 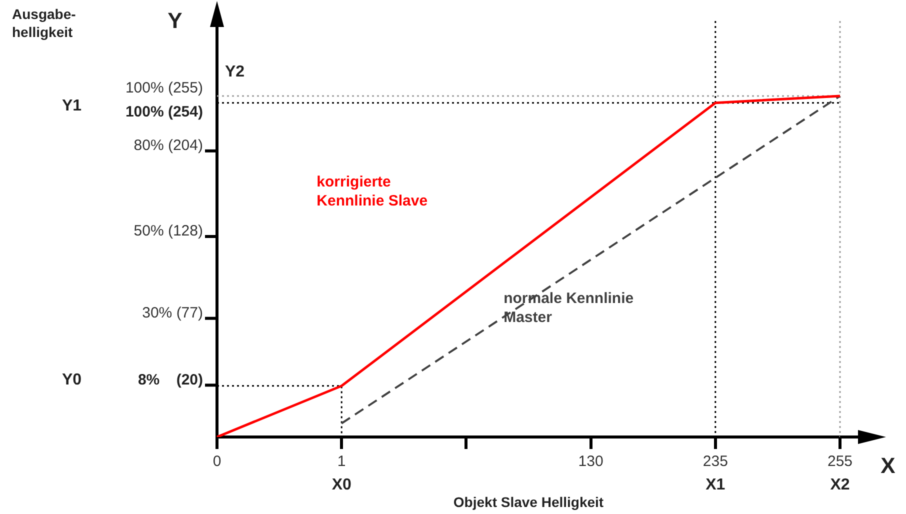 What do you see at coordinates (569, 308) in the screenshot?
I see `series-label: normale Kennlinie Master` at bounding box center [569, 308].